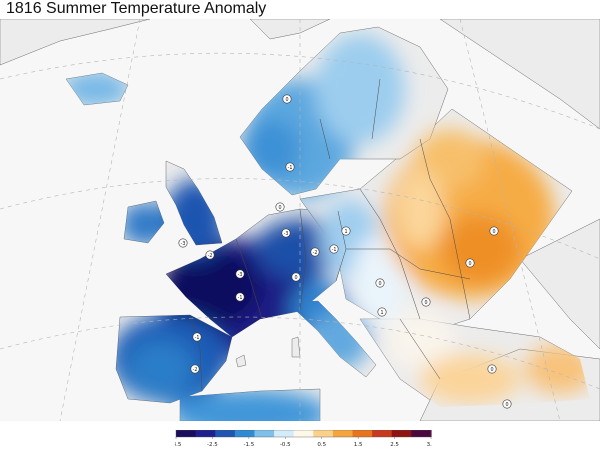 This screenshot has width=600, height=451. What do you see at coordinates (303, 439) in the screenshot?
I see `colorbar: -3.5 -2.5 -1.5 -0.5 0.5 1.5 2.5 3.5` at bounding box center [303, 439].